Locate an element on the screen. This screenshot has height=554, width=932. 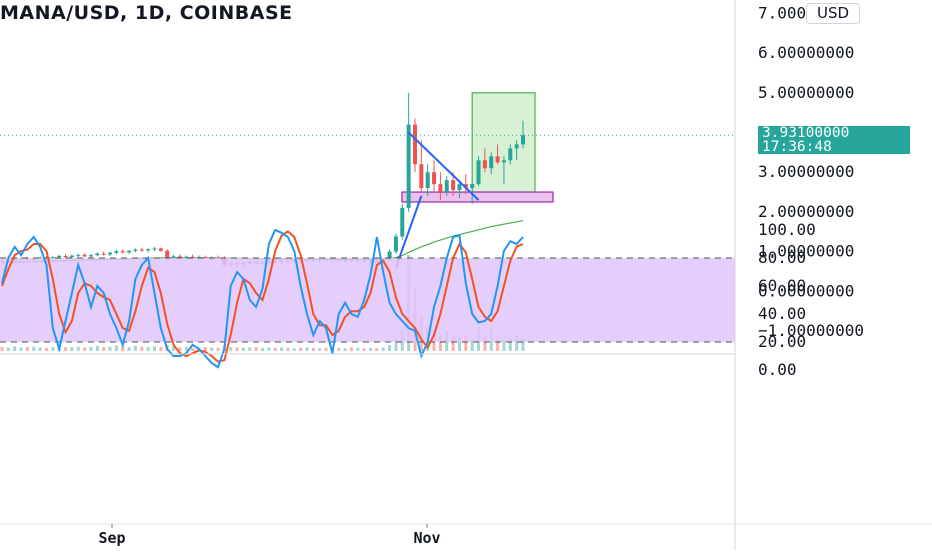
currency-button: USD is located at coordinates (833, 13).